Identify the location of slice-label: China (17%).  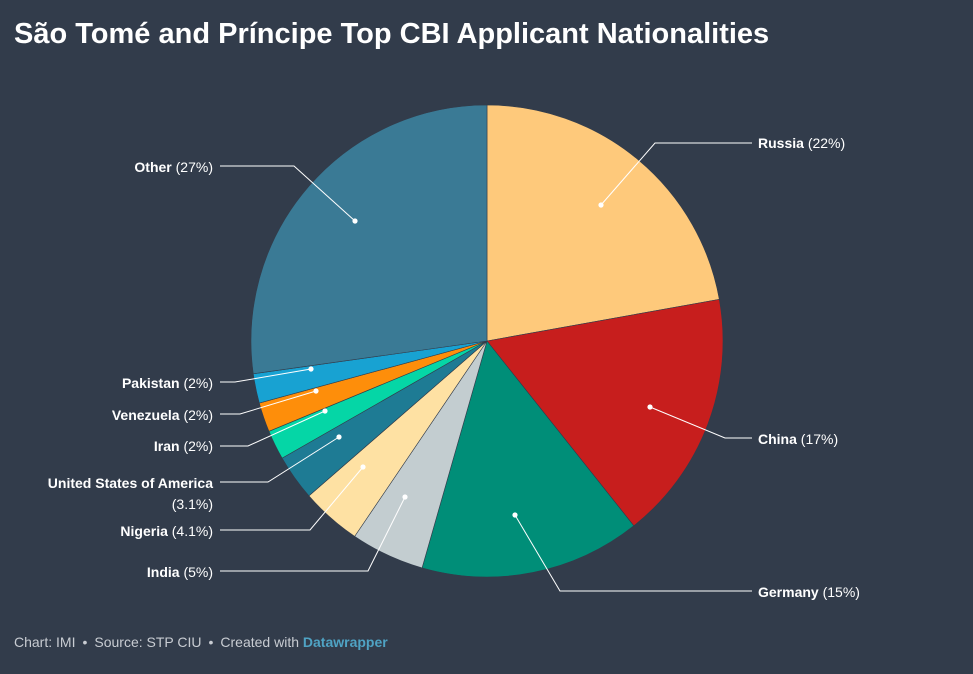
(798, 439).